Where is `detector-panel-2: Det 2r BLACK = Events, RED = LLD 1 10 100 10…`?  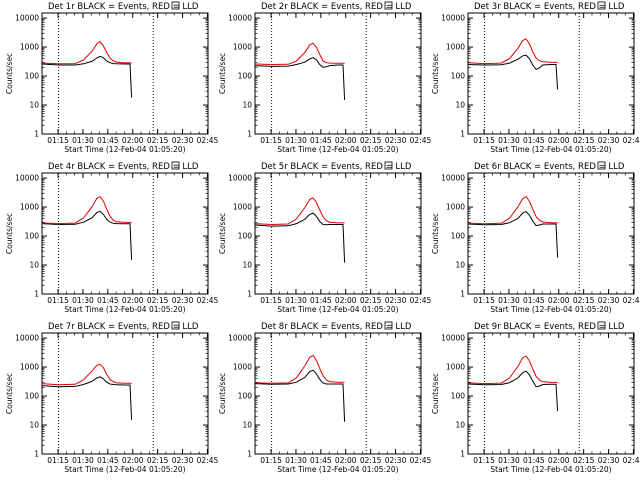
detector-panel-2: Det 2r BLACK = Events, RED = LLD 1 10 100 10… is located at coordinates (324, 77).